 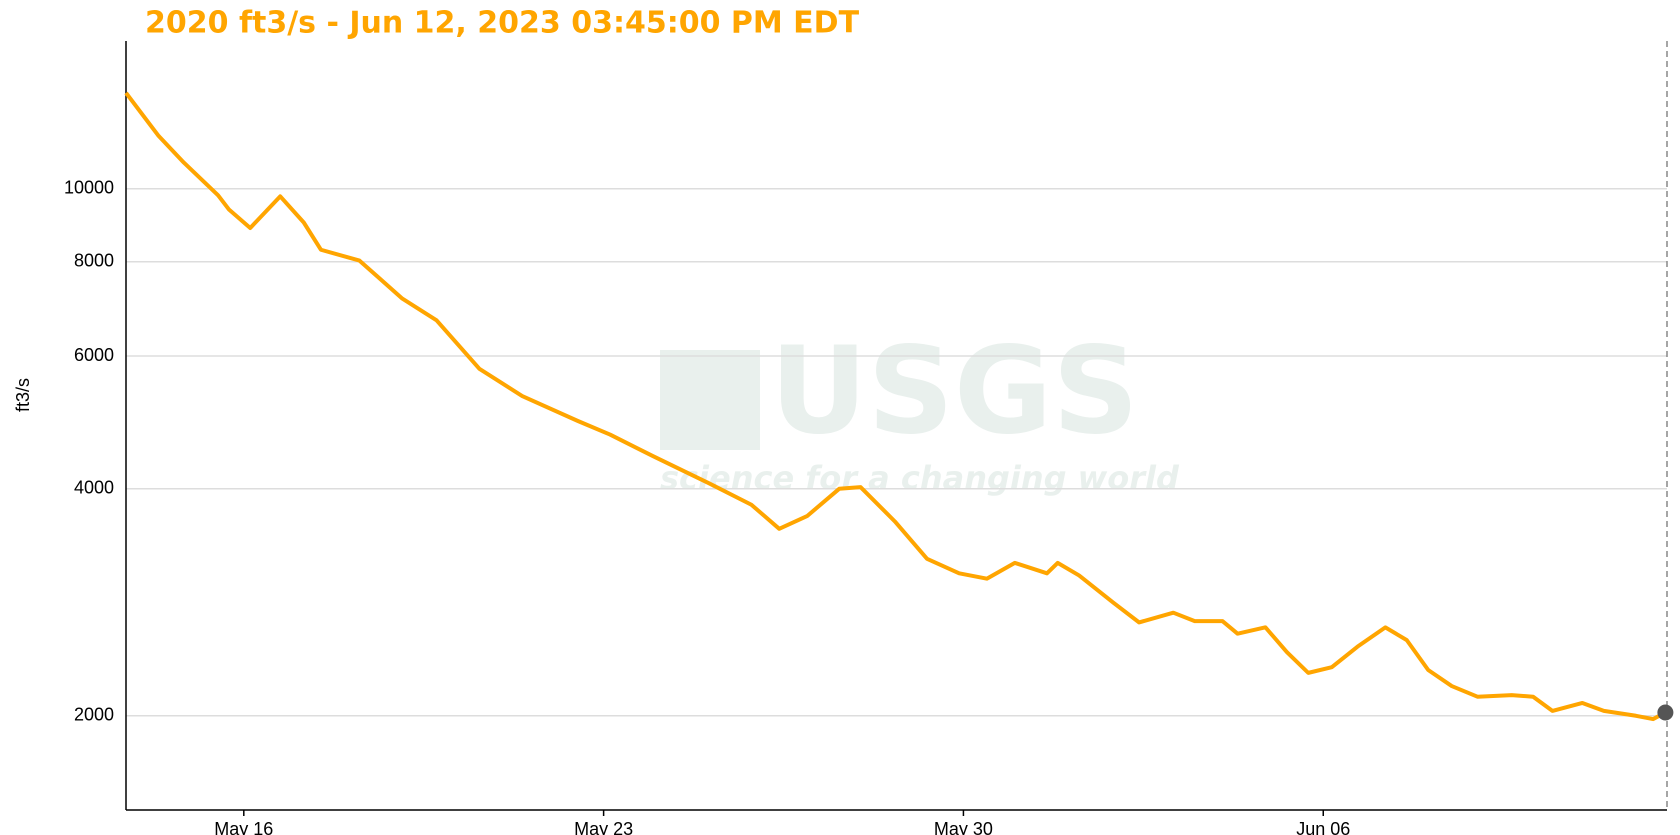 I want to click on y-tick-label: 10000, so click(x=89, y=187).